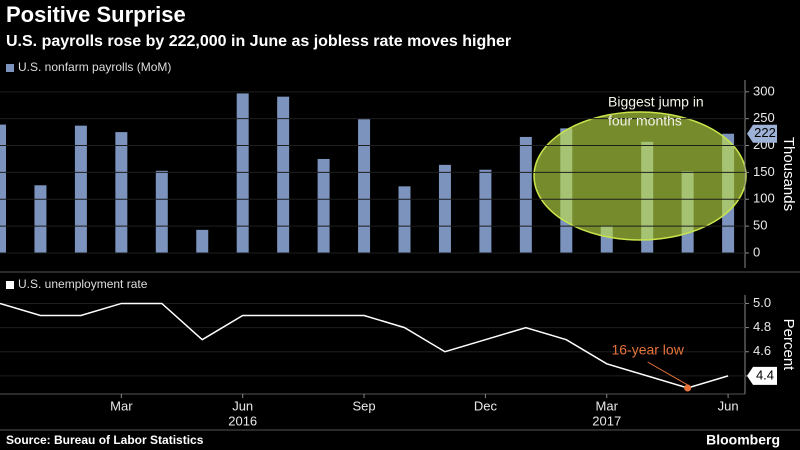  What do you see at coordinates (647, 350) in the screenshot?
I see `annotation: 16-year low` at bounding box center [647, 350].